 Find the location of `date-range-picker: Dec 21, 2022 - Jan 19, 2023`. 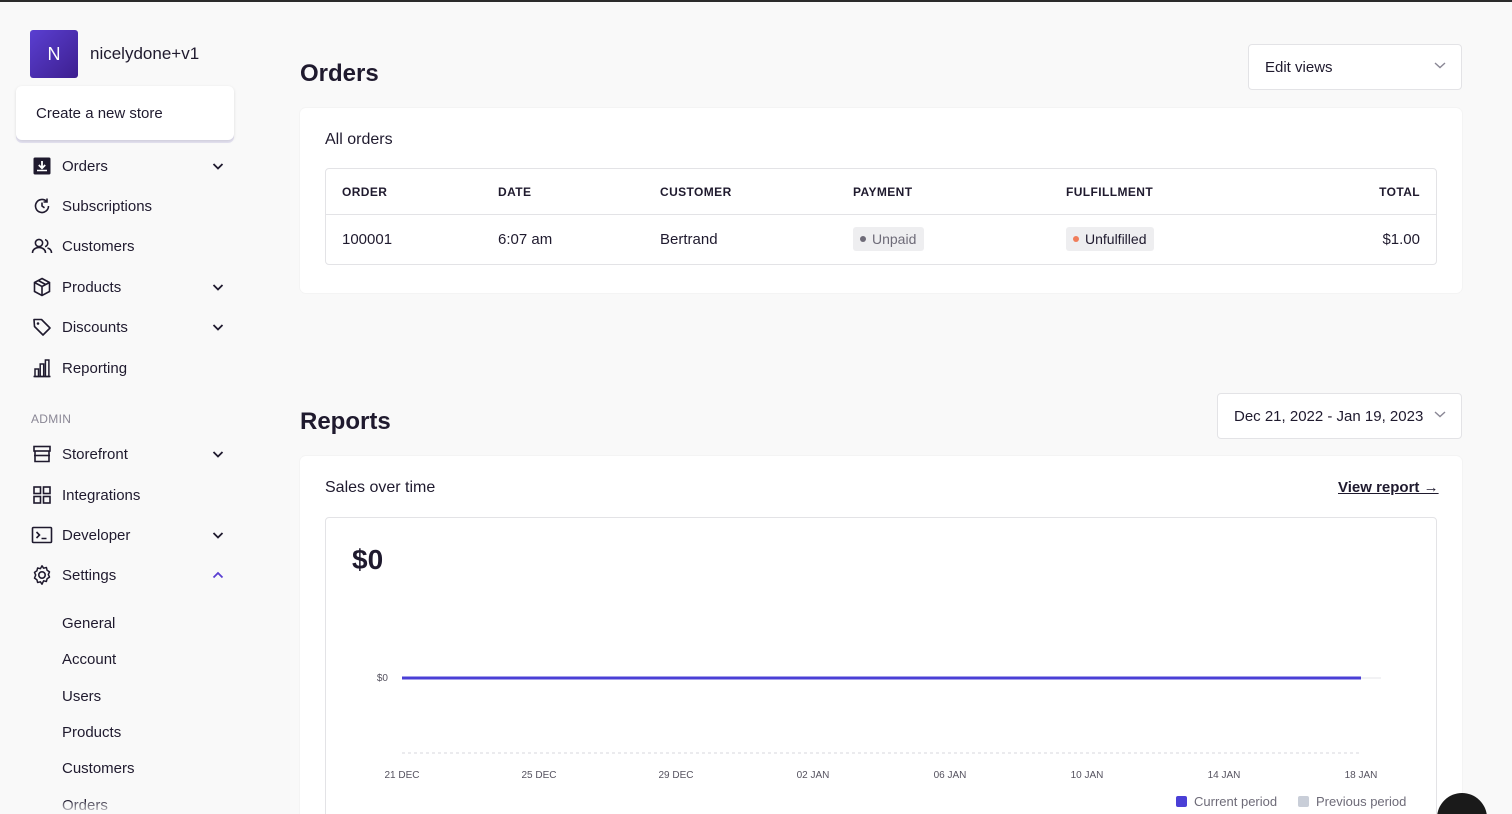

date-range-picker: Dec 21, 2022 - Jan 19, 2023 is located at coordinates (1339, 416).